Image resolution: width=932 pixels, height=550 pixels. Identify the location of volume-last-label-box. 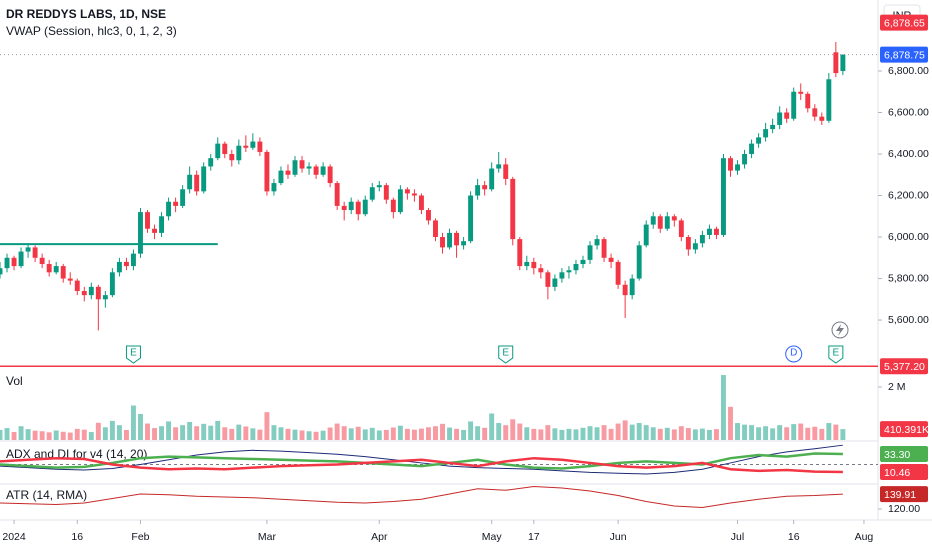
(904, 429).